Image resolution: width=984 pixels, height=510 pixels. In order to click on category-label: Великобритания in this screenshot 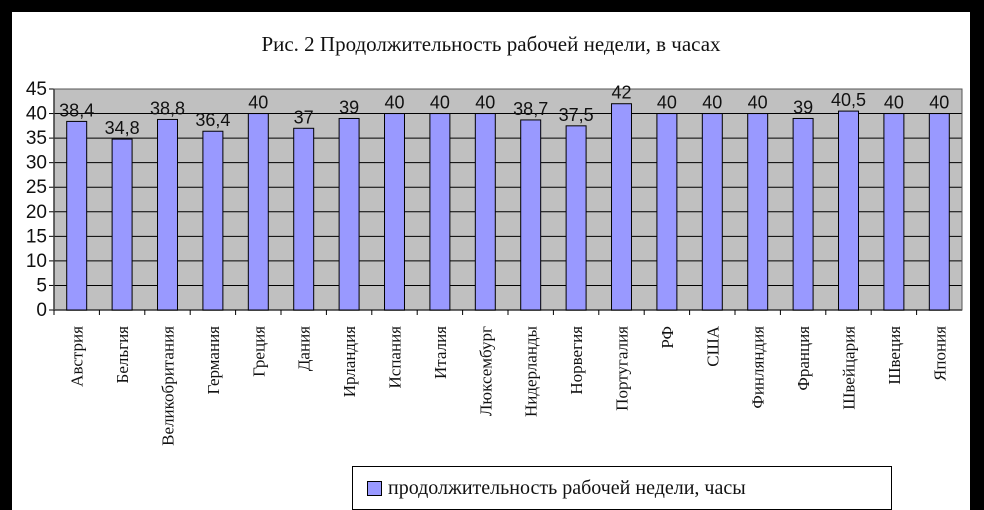, I will do `click(168, 386)`.